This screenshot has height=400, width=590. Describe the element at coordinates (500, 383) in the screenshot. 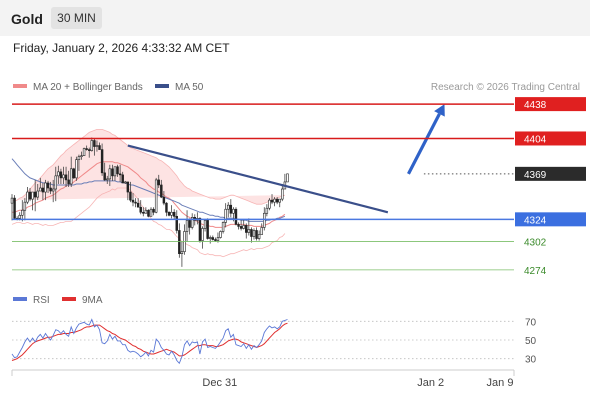

I see `x-tick-label: Jan 9` at that location.